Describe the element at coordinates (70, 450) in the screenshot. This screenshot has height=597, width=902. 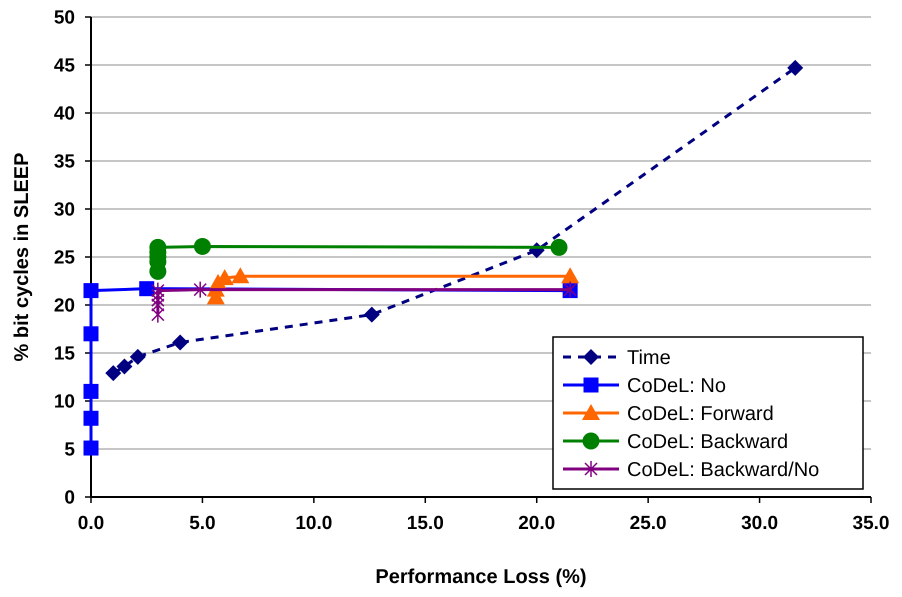
I see `y-tick-label: 5` at that location.